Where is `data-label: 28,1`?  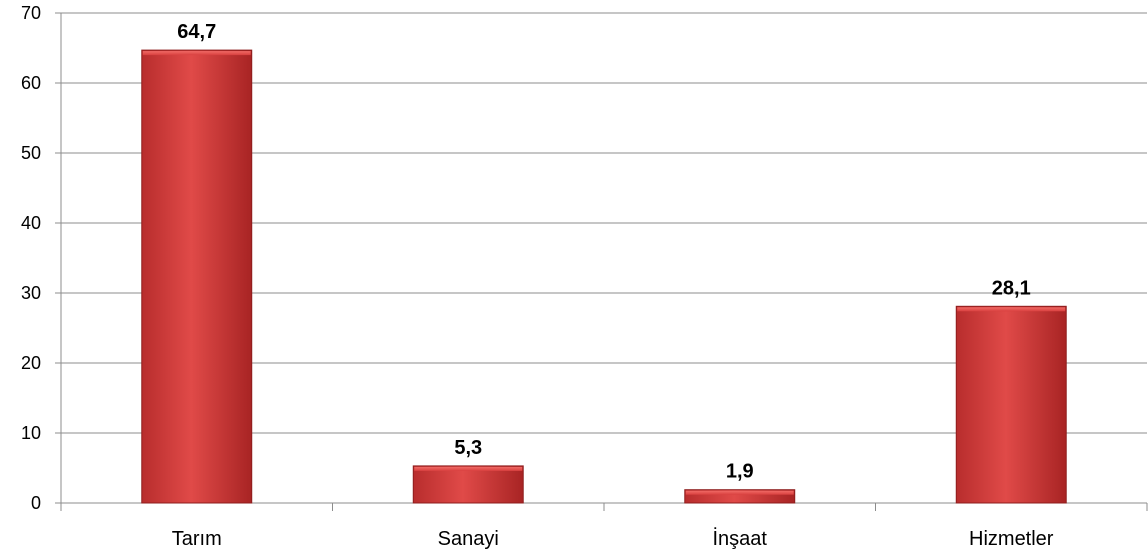
data-label: 28,1 is located at coordinates (1011, 288).